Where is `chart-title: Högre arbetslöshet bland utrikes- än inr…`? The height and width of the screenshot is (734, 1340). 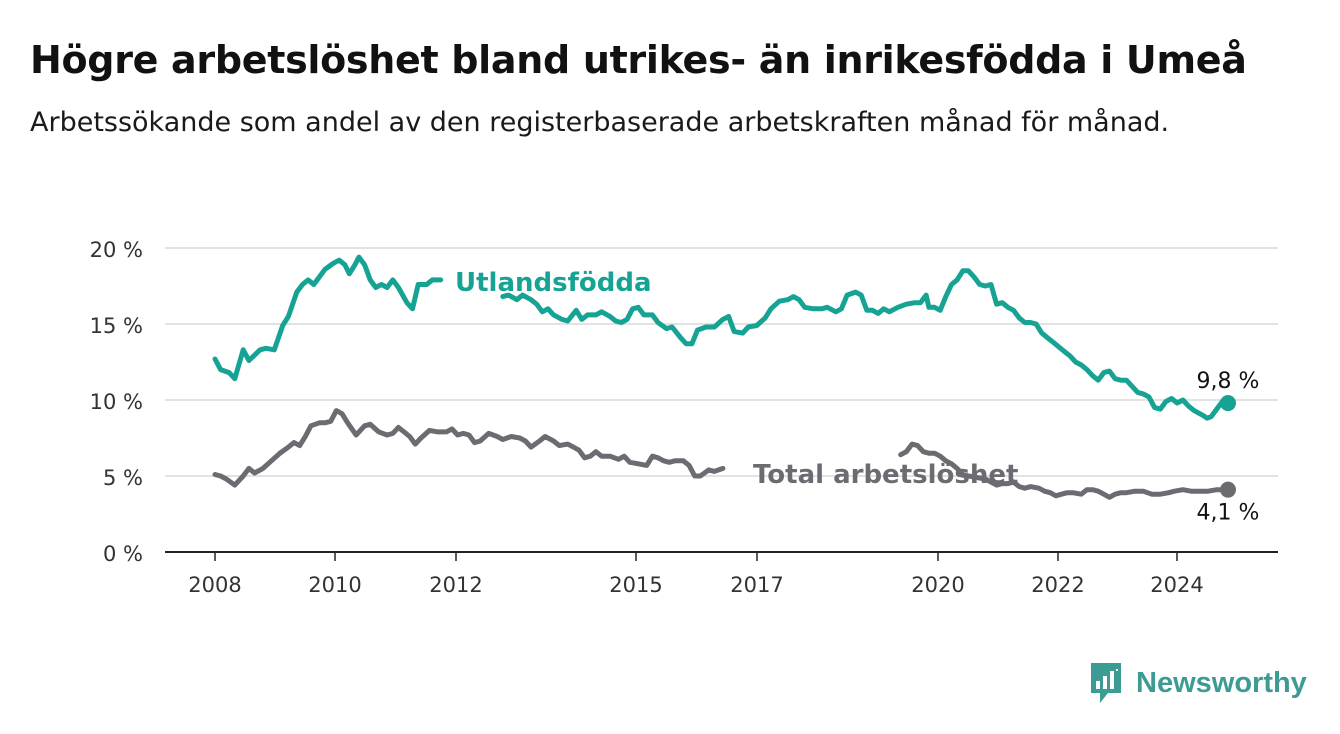
chart-title: Högre arbetslöshet bland utrikes- än inr… is located at coordinates (638, 60).